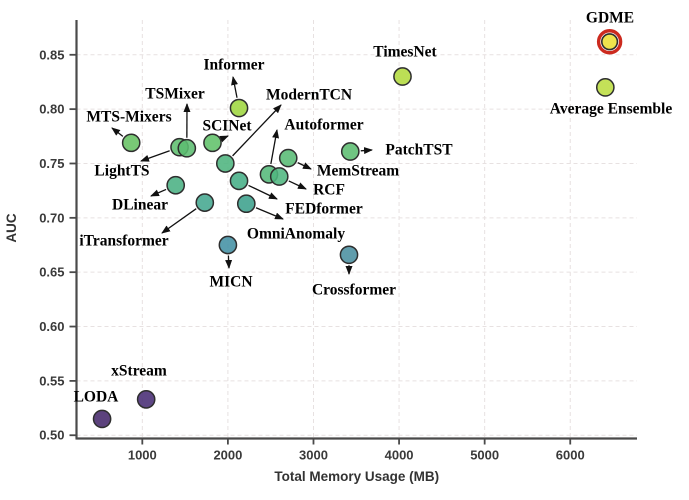 The height and width of the screenshot is (500, 689). I want to click on point-label-informer: Informer, so click(233, 65).